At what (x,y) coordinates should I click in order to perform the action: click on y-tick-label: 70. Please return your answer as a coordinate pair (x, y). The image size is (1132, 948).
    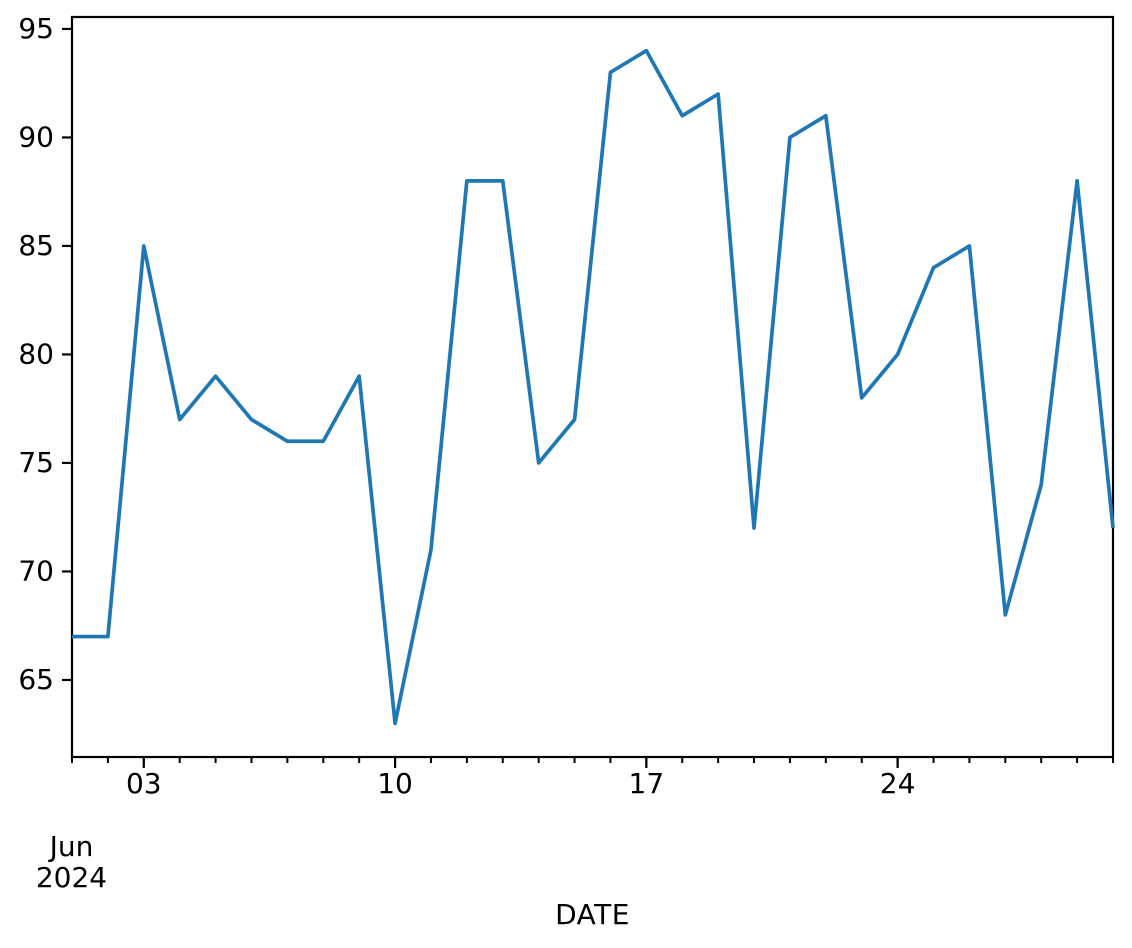
    Looking at the image, I should click on (36, 570).